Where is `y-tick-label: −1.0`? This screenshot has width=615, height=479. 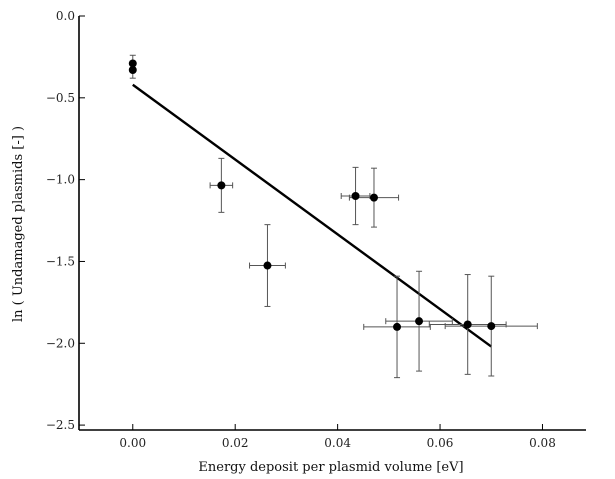 y-tick-label: −1.0 is located at coordinates (60, 180).